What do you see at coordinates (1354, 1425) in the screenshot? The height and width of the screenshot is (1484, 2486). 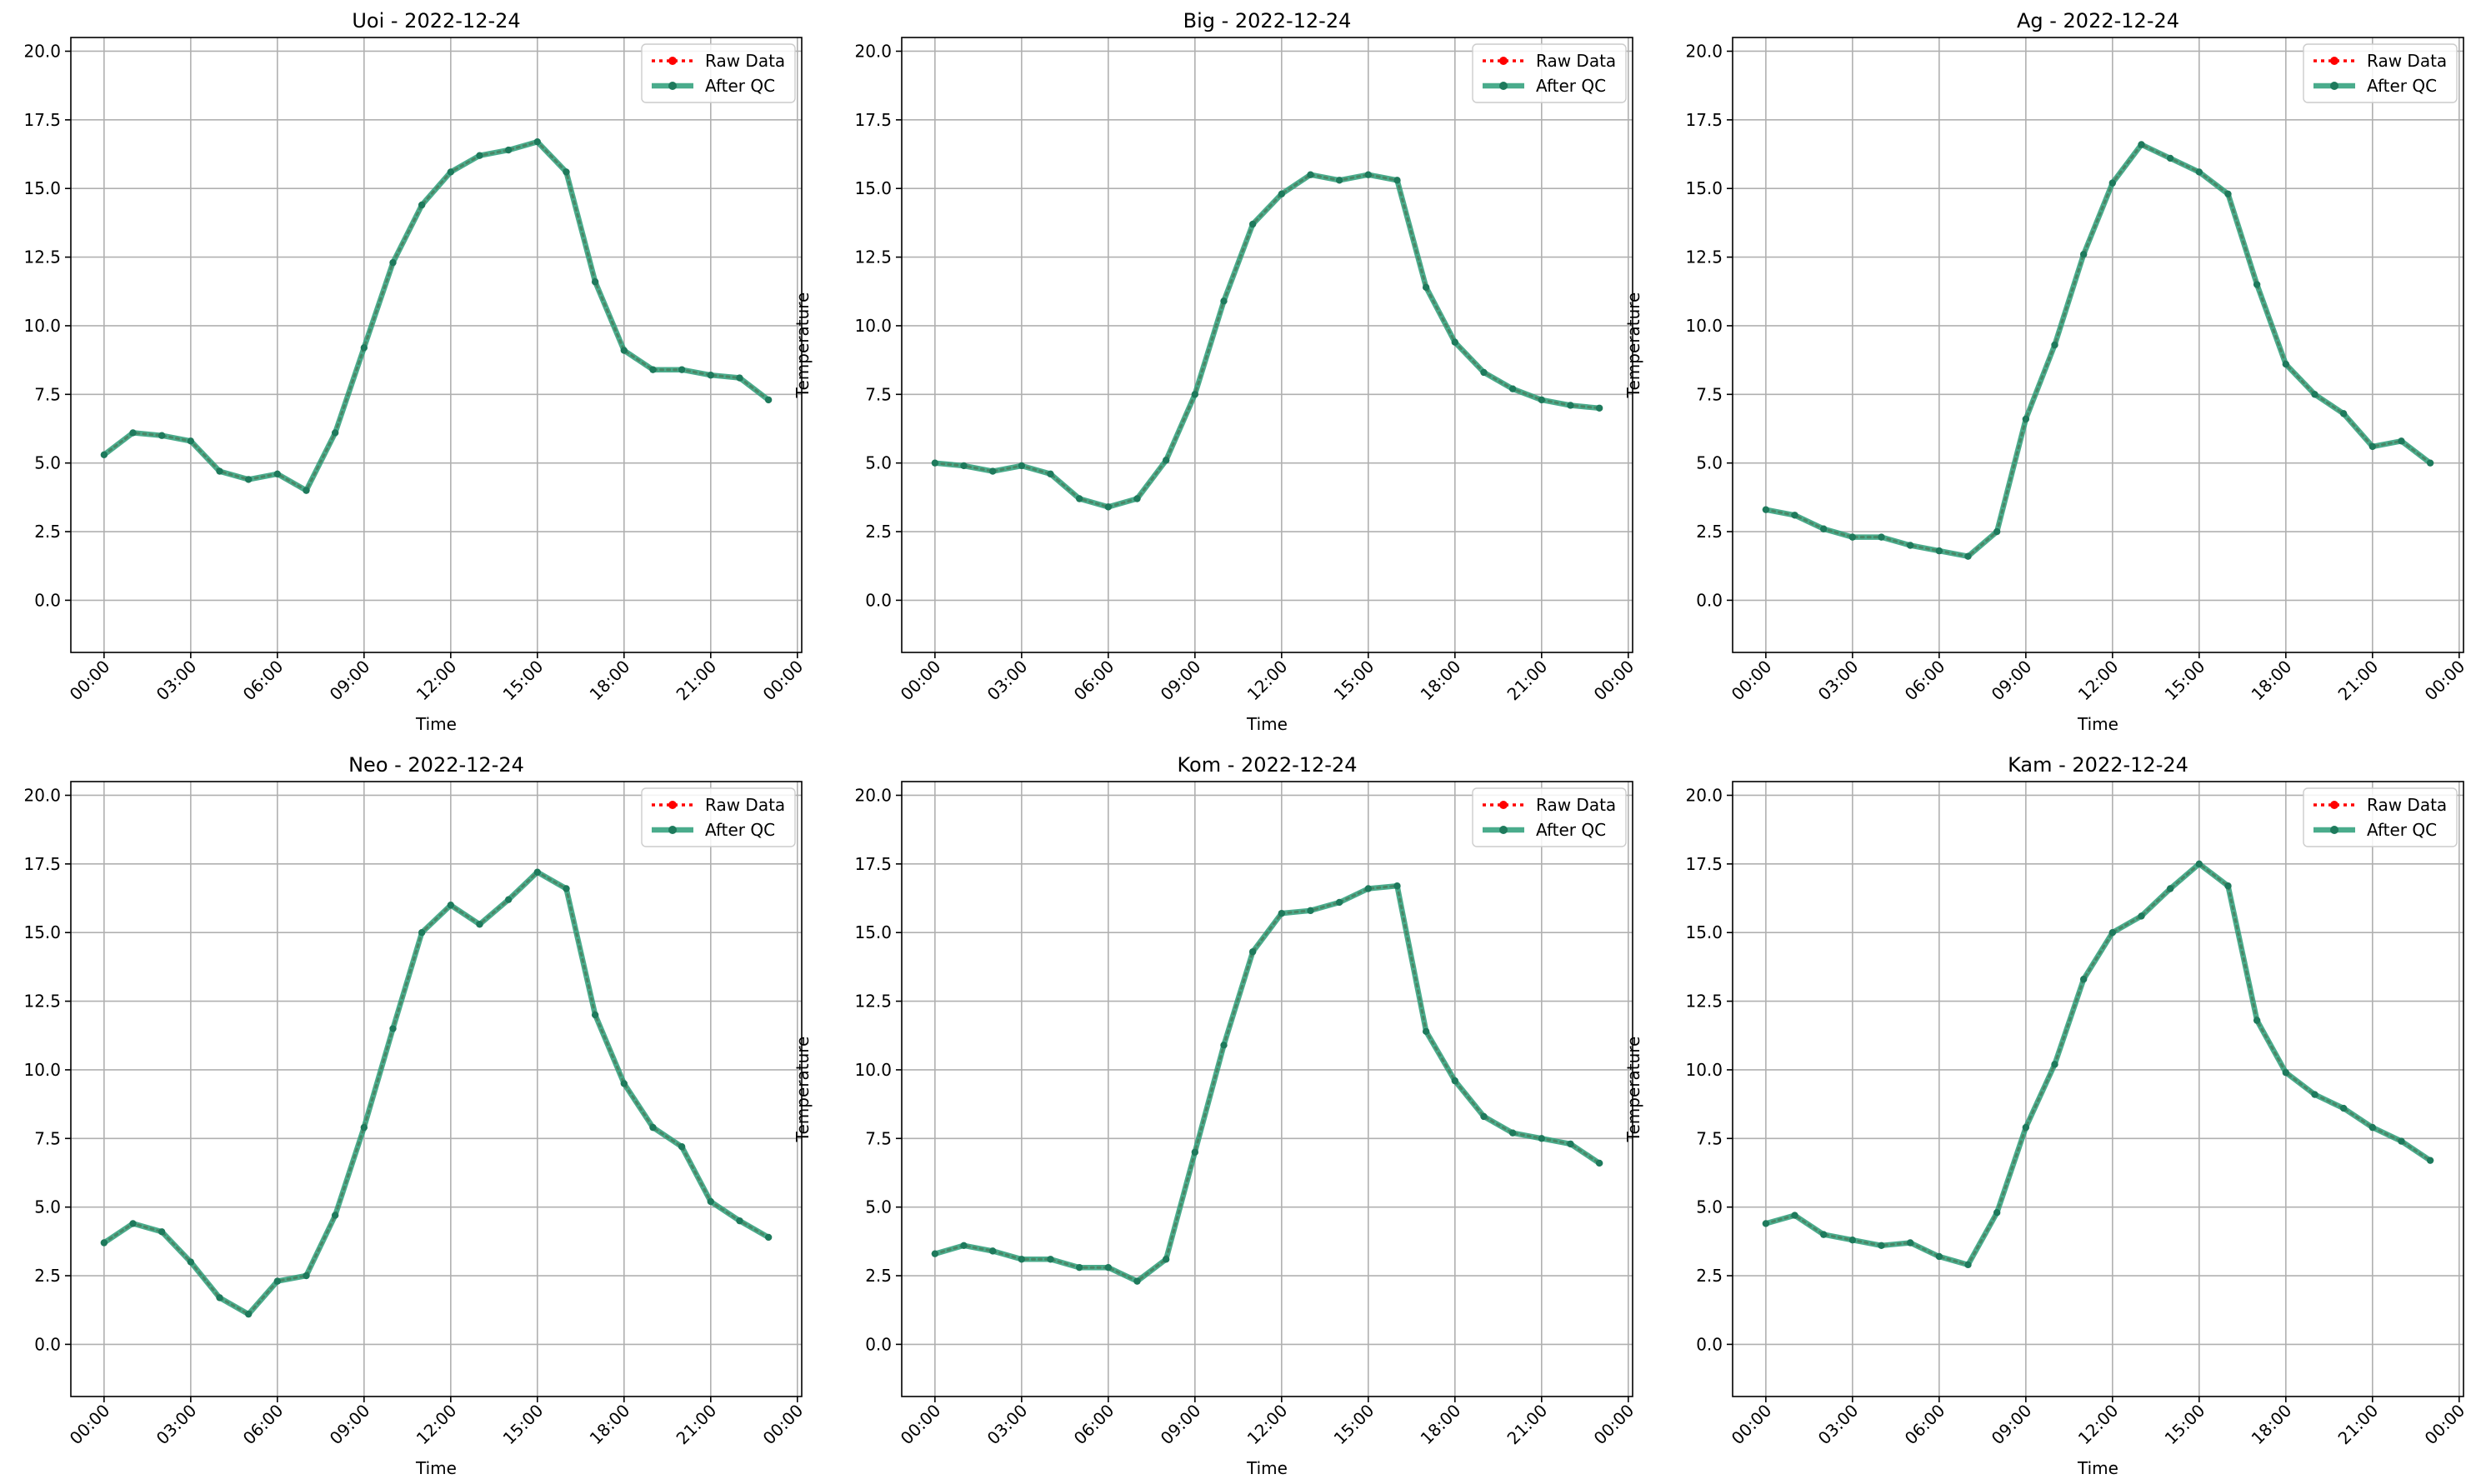 I see `x-tick-label: 15:00` at bounding box center [1354, 1425].